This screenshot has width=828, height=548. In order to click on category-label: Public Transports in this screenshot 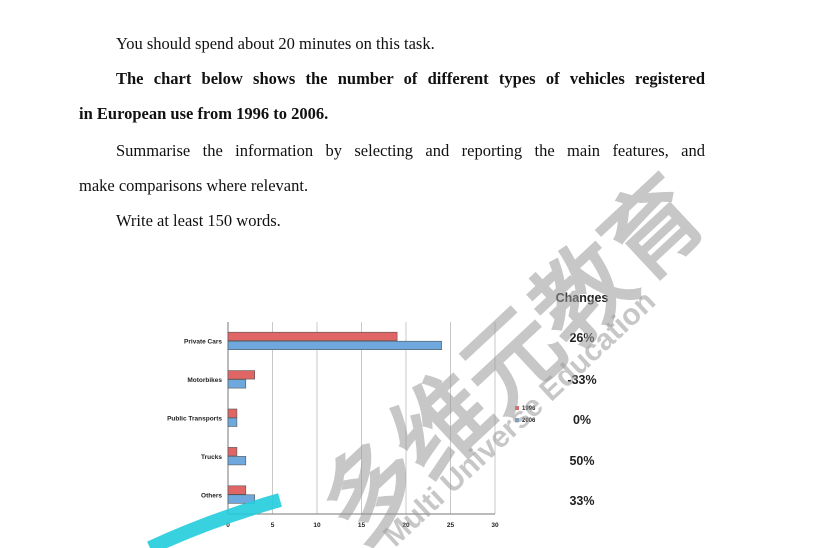, I will do `click(194, 419)`.